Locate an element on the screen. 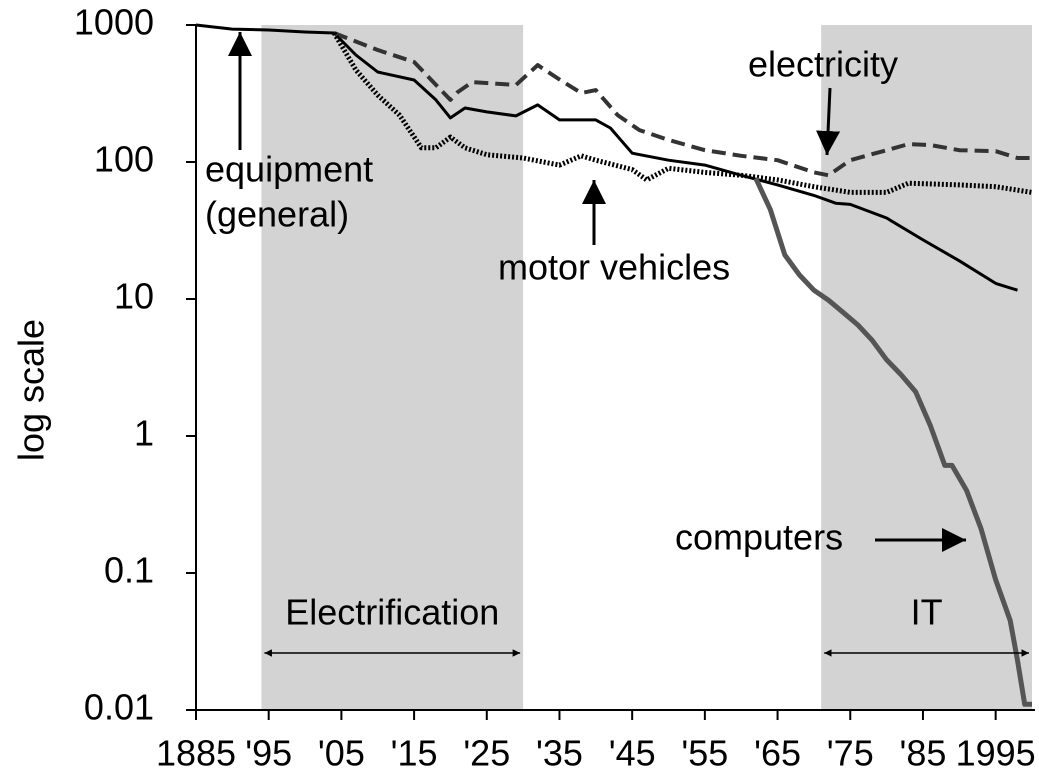 Image resolution: width=1039 pixels, height=784 pixels. y-axis-label: log scale is located at coordinates (31, 390).